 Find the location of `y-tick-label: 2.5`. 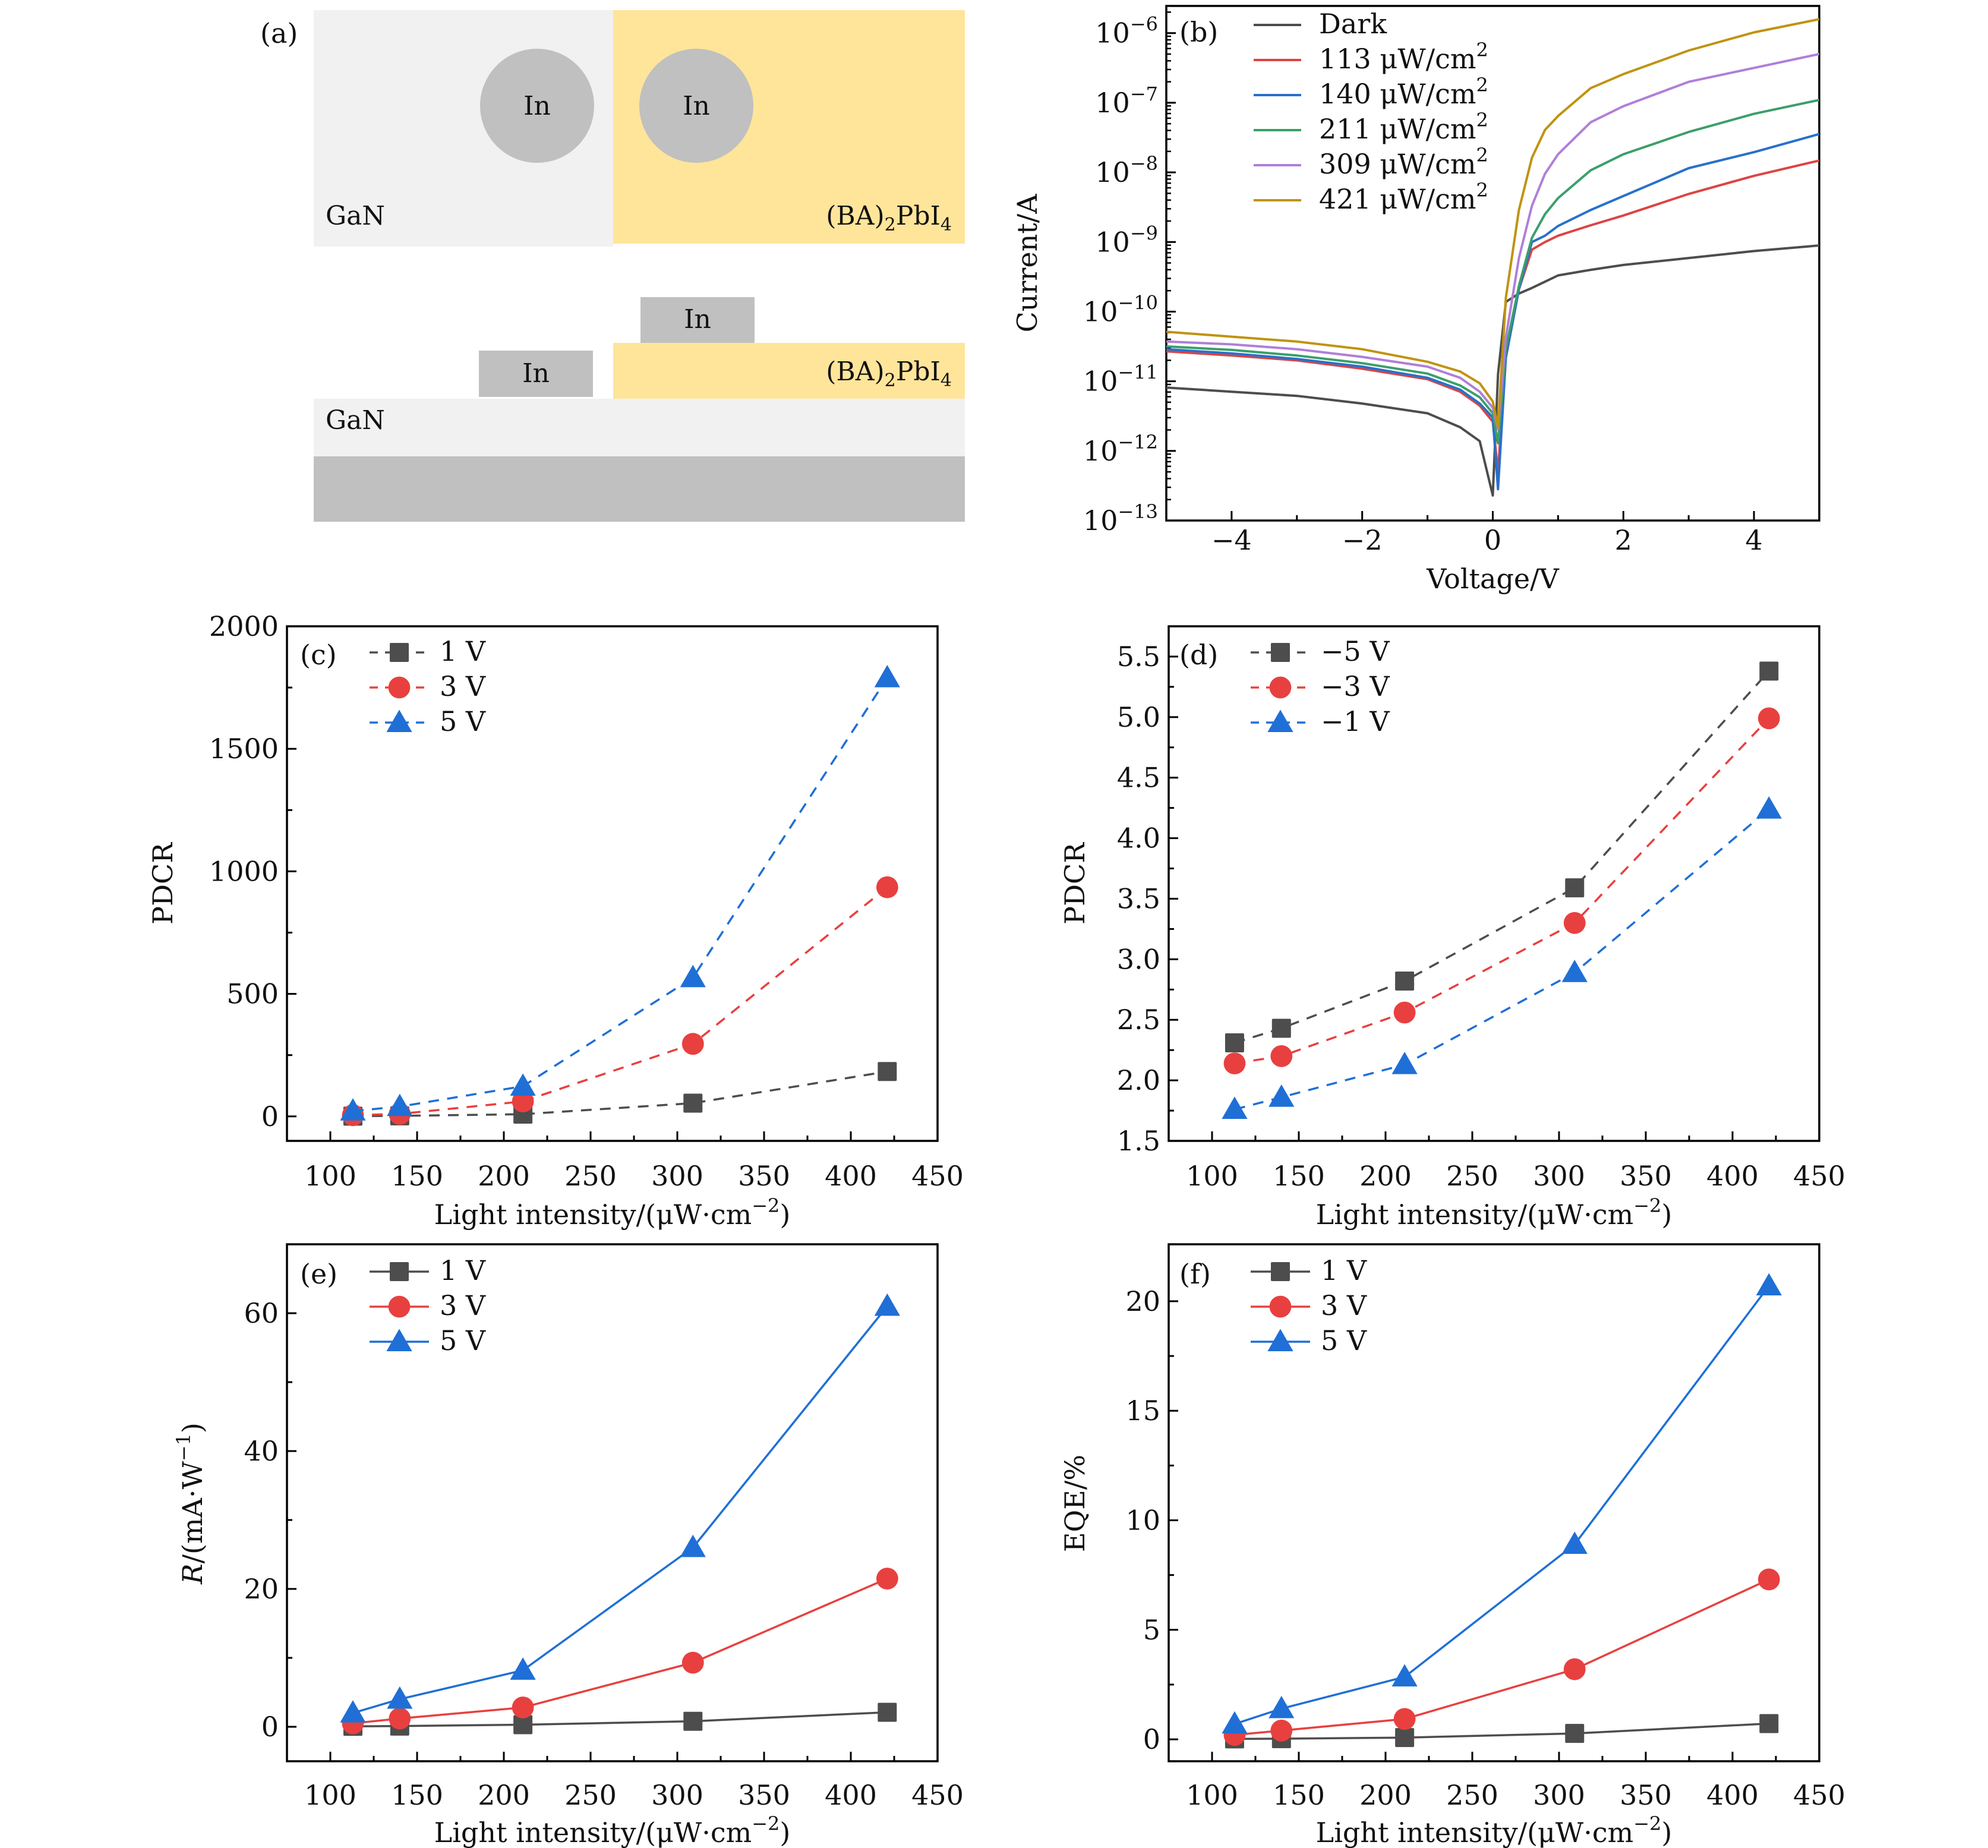

y-tick-label: 2.5 is located at coordinates (1138, 1020).